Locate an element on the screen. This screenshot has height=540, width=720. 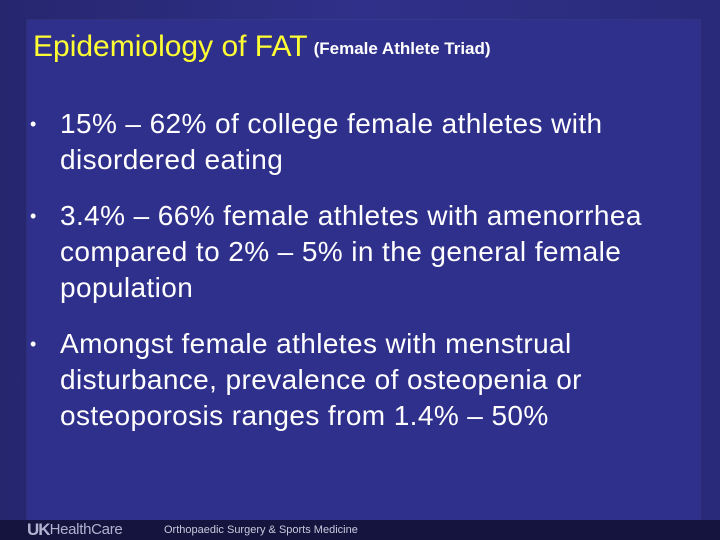
uk-healthcare-logo: UK HealthCare is located at coordinates (75, 529).